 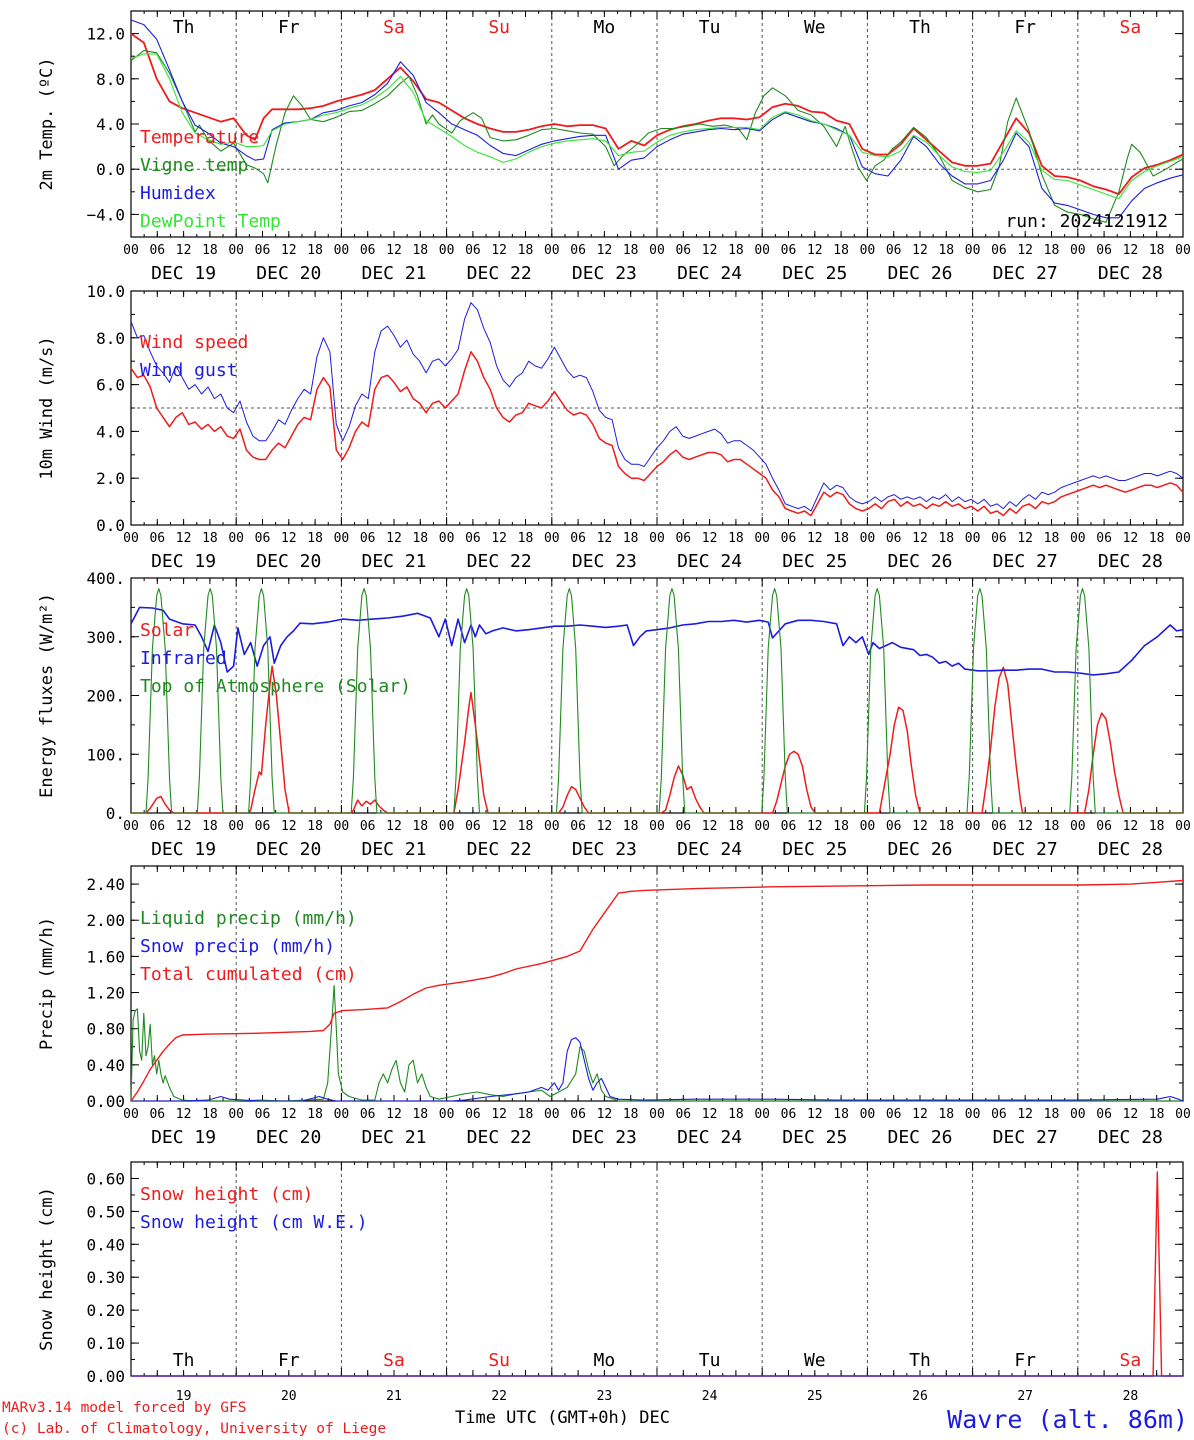 I want to click on snow-legend-entry: Snow height (cm), so click(x=226, y=1194).